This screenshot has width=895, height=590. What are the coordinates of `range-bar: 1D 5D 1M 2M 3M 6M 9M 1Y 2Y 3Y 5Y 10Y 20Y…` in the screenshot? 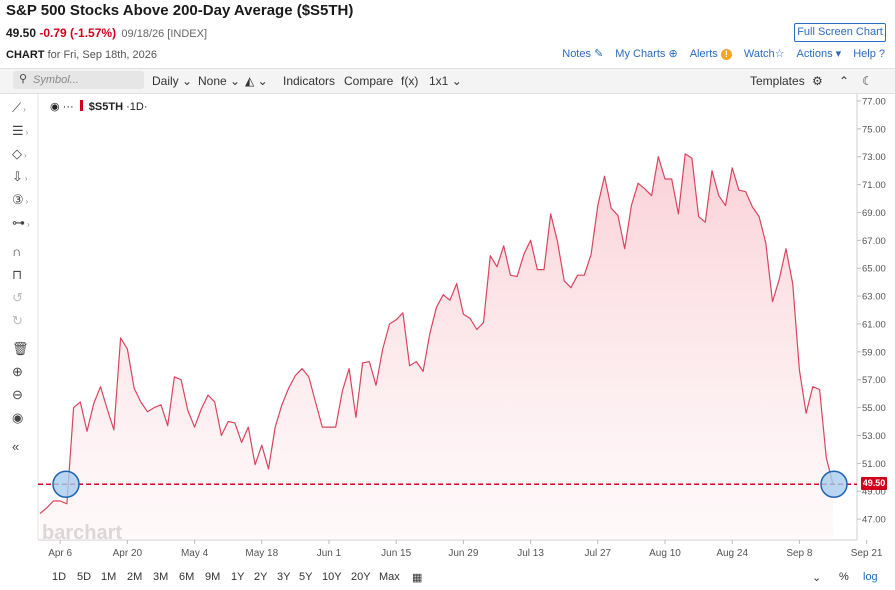 It's located at (447, 578).